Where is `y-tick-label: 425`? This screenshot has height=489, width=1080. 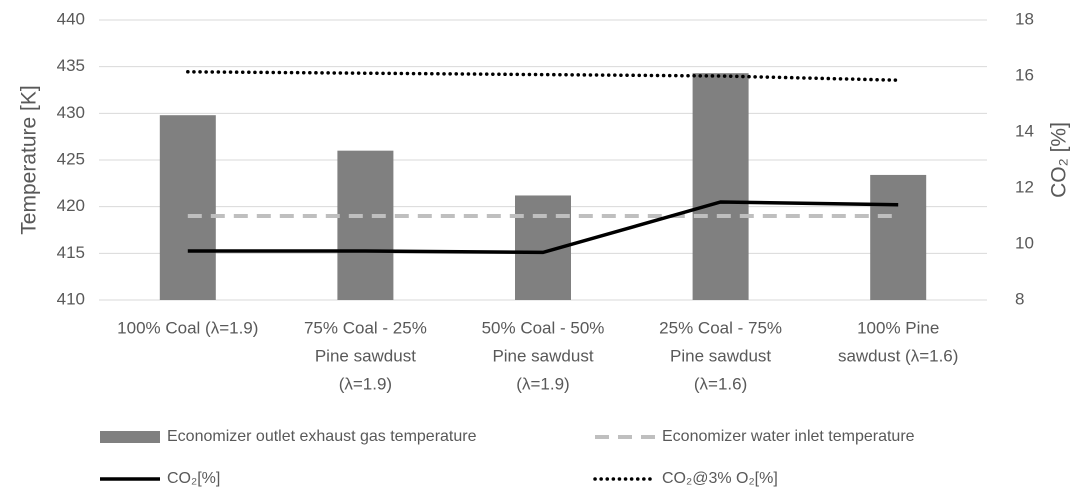
y-tick-label: 425 is located at coordinates (71, 158).